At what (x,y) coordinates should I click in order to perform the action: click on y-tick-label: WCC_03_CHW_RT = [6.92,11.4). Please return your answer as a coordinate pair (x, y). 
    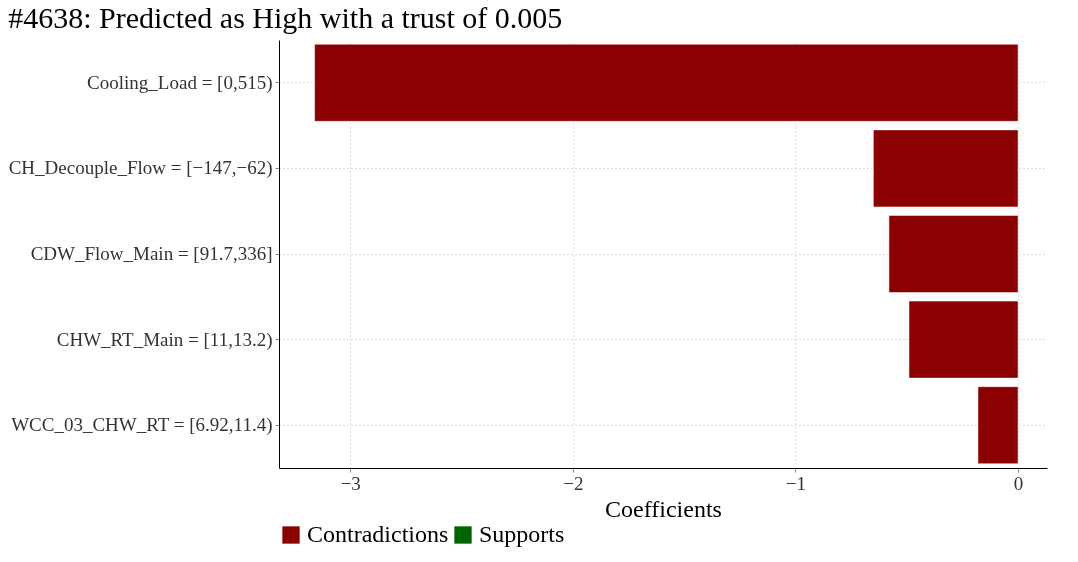
    Looking at the image, I should click on (142, 425).